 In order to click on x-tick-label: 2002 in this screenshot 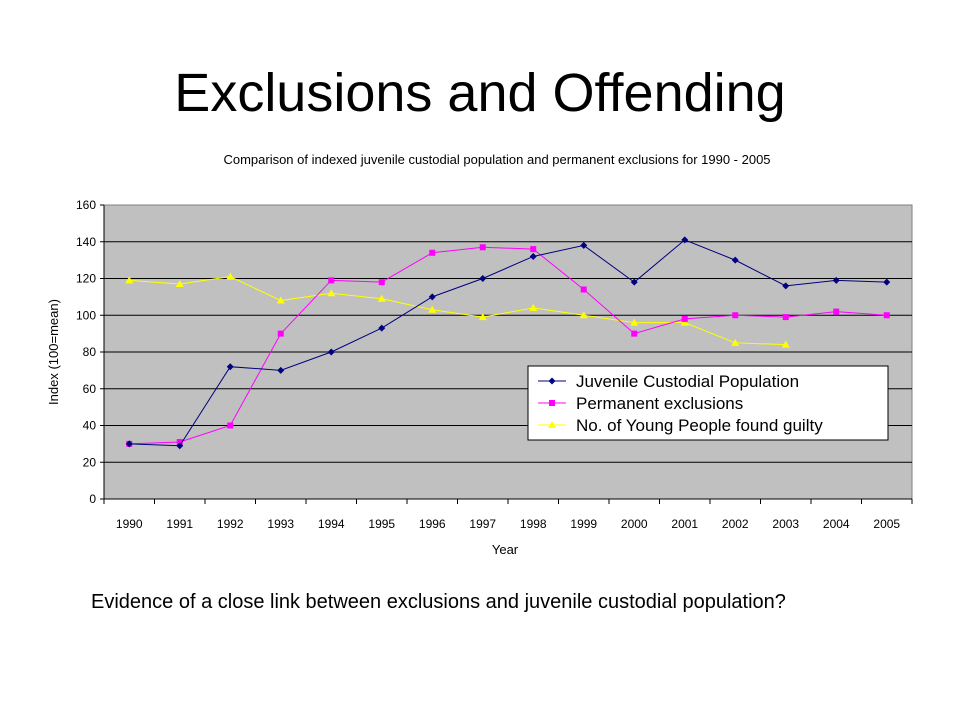, I will do `click(735, 524)`.